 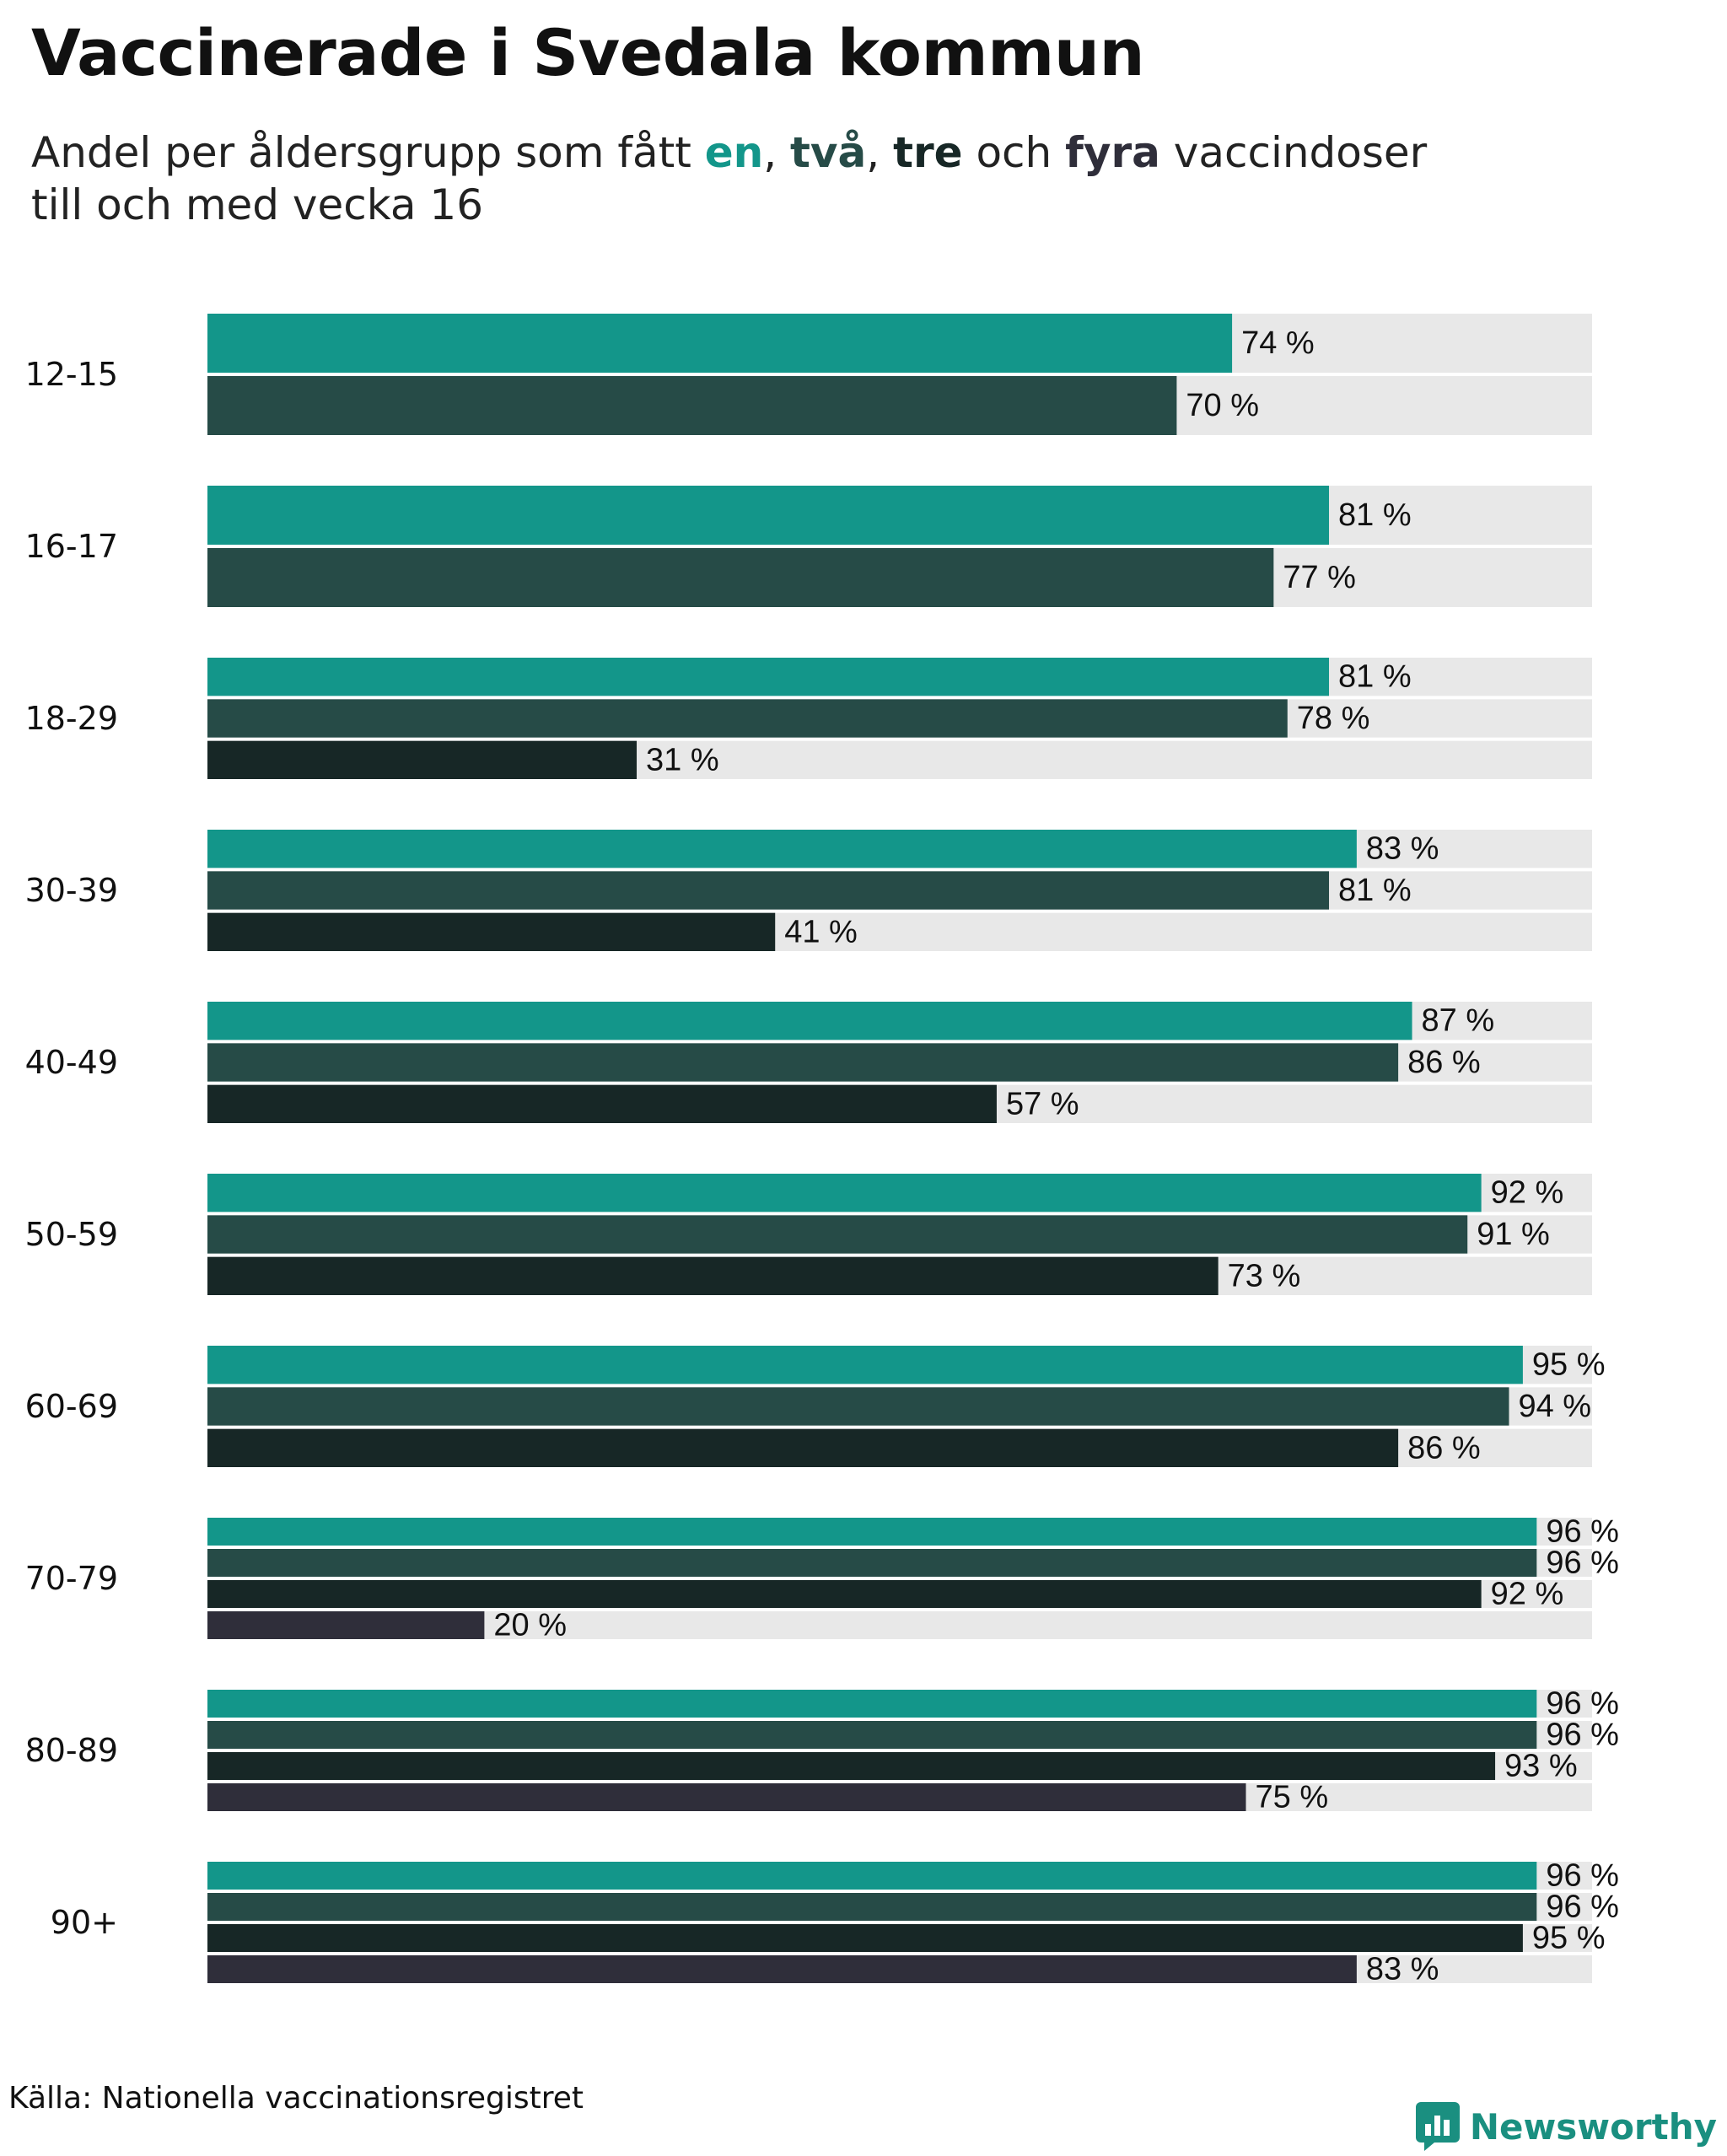 I want to click on bar-90+-series-2, so click(x=872, y=1907).